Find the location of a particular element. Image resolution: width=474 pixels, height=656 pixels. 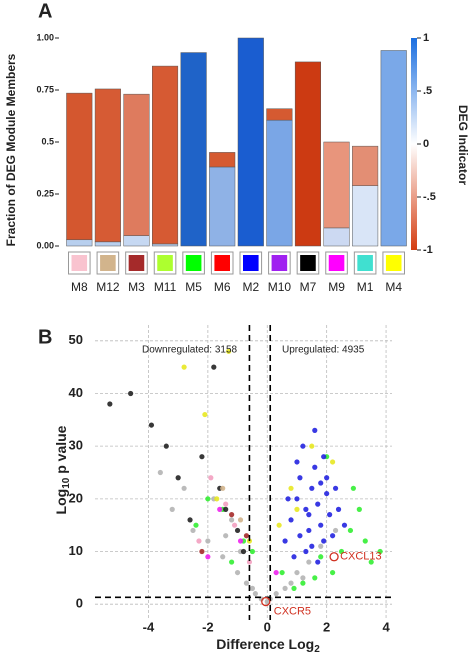

y-tick-label: 0 is located at coordinates (79, 603).